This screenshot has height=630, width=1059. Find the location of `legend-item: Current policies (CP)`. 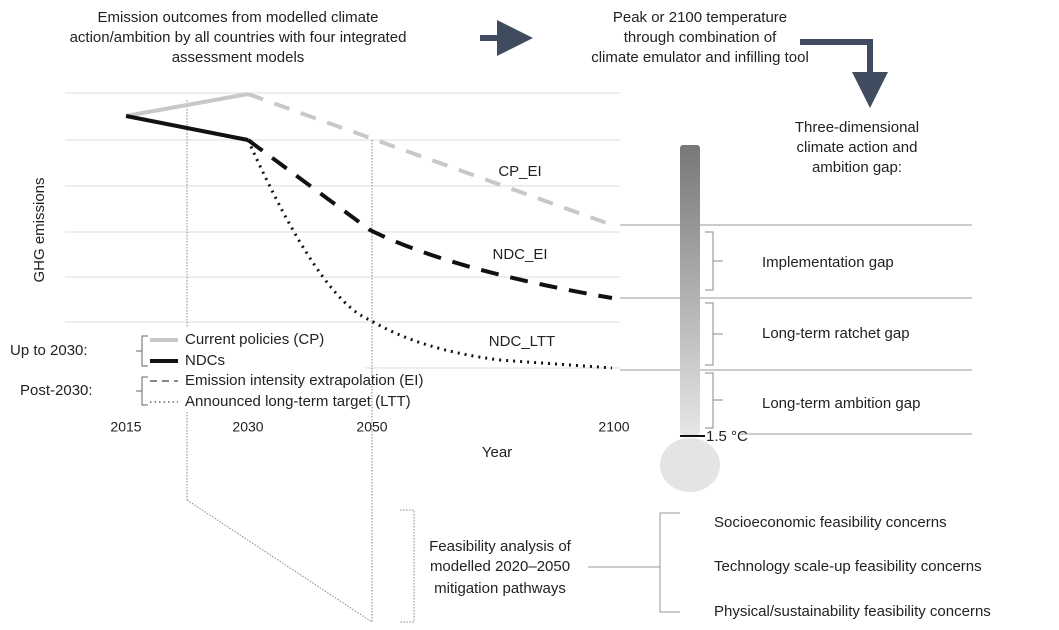

legend-item: Current policies (CP) is located at coordinates (254, 339).